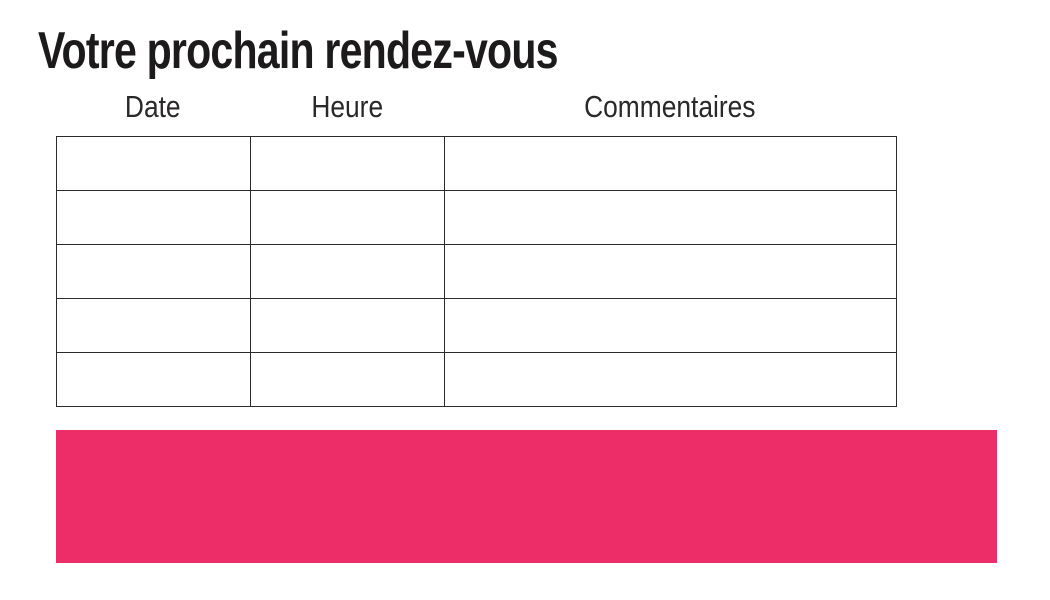  I want to click on column-header-commentaires: Commentaires, so click(670, 107).